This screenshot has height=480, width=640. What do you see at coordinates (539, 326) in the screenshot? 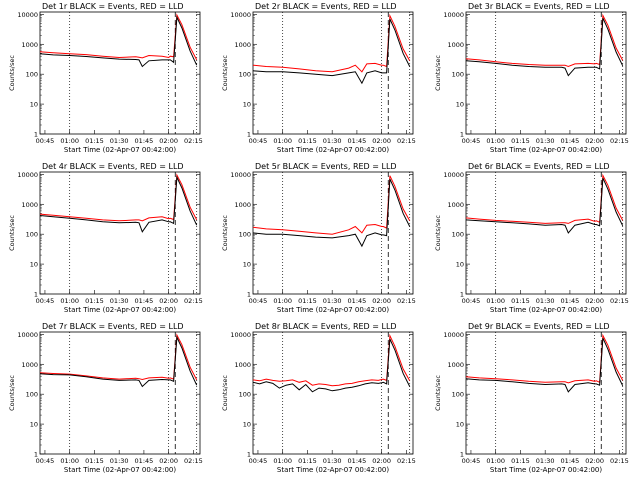
I see `panel-title: Det 9r BLACK = Events, RED = LLD` at bounding box center [539, 326].